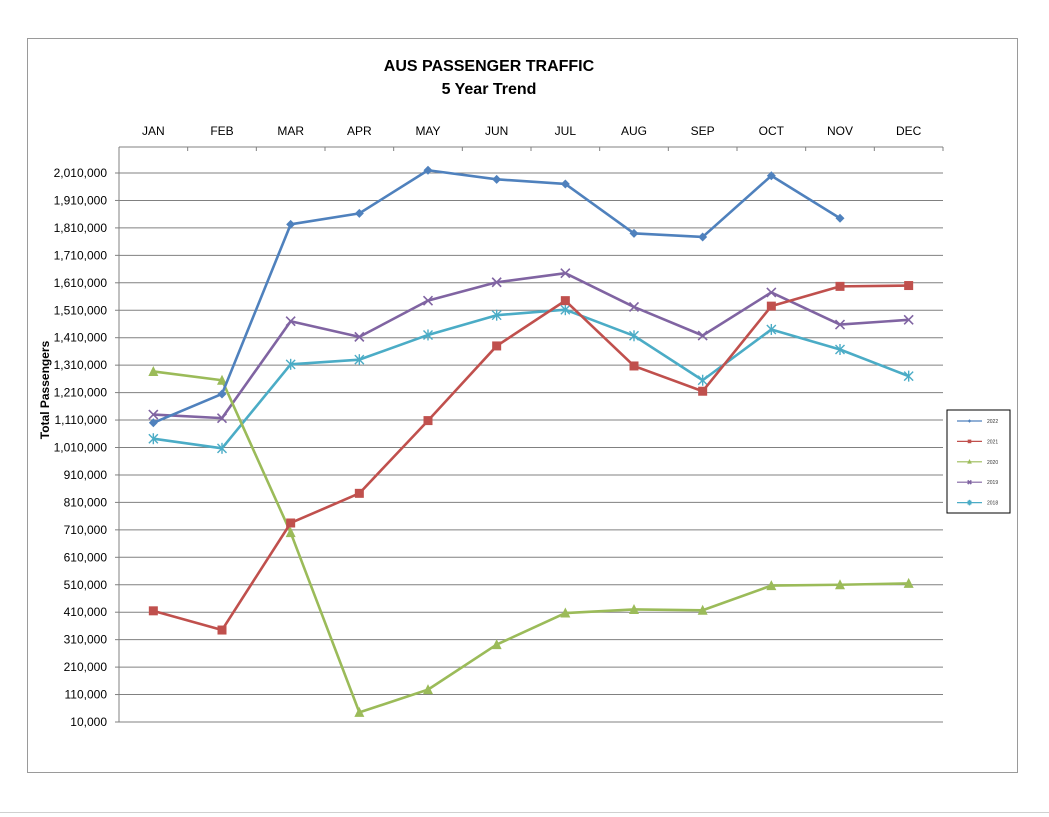 The height and width of the screenshot is (817, 1049). What do you see at coordinates (992, 504) in the screenshot?
I see `legend-label: 2018` at bounding box center [992, 504].